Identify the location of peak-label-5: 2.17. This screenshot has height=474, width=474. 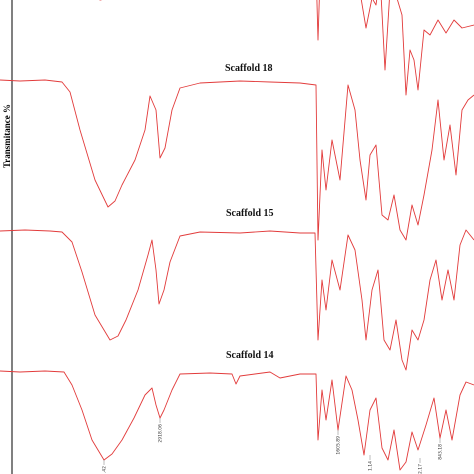
(421, 469).